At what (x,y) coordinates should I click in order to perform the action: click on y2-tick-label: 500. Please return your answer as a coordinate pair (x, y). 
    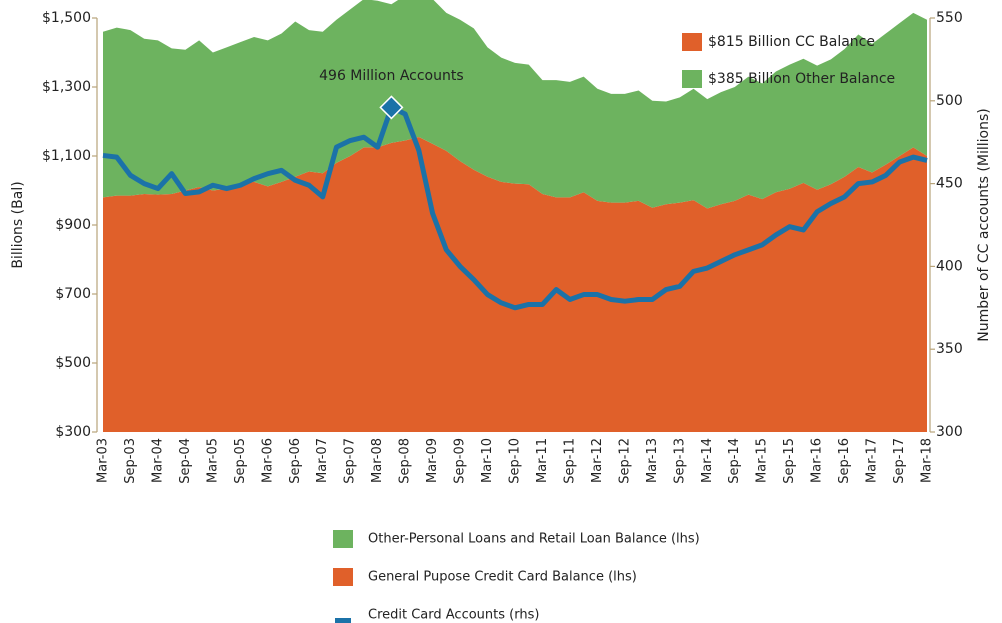
    Looking at the image, I should click on (949, 101).